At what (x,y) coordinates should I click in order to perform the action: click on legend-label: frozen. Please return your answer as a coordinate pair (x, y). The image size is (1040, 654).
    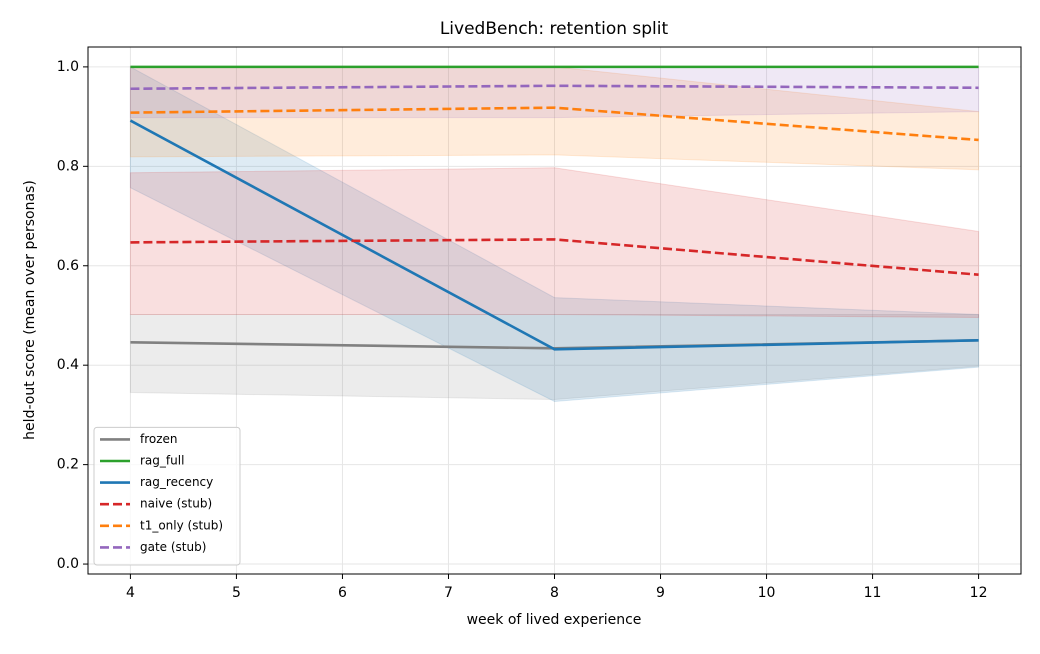
    Looking at the image, I should click on (159, 439).